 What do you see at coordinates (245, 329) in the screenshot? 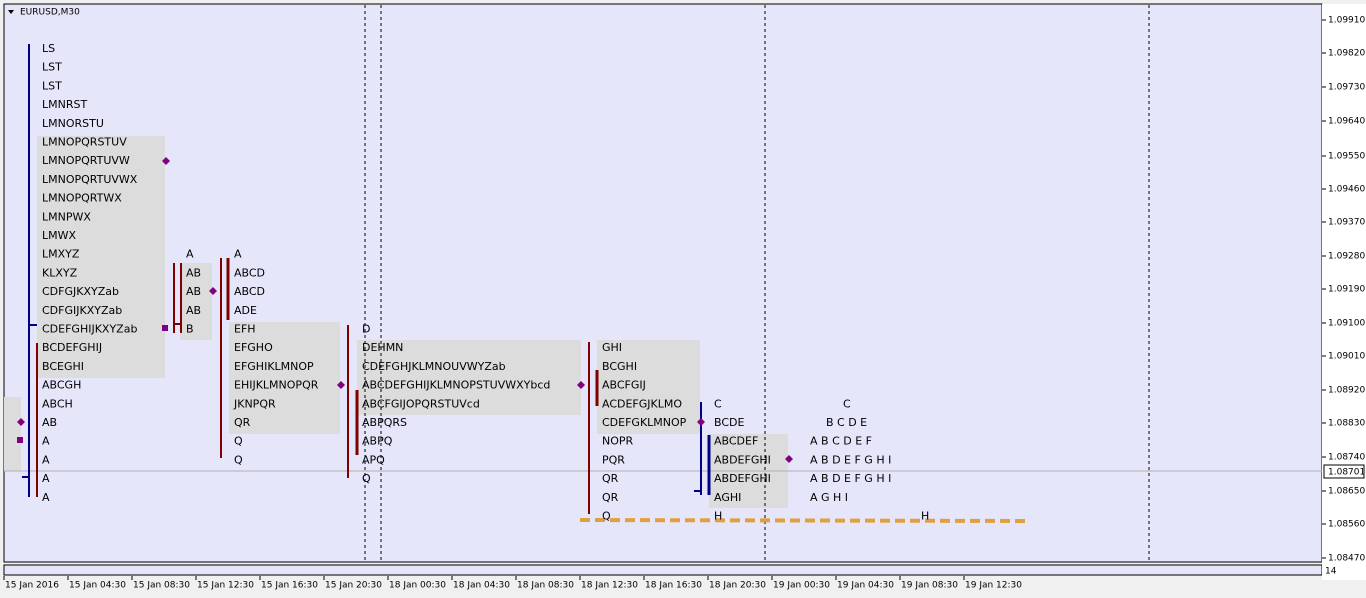
I see `tpo-row: EFH` at bounding box center [245, 329].